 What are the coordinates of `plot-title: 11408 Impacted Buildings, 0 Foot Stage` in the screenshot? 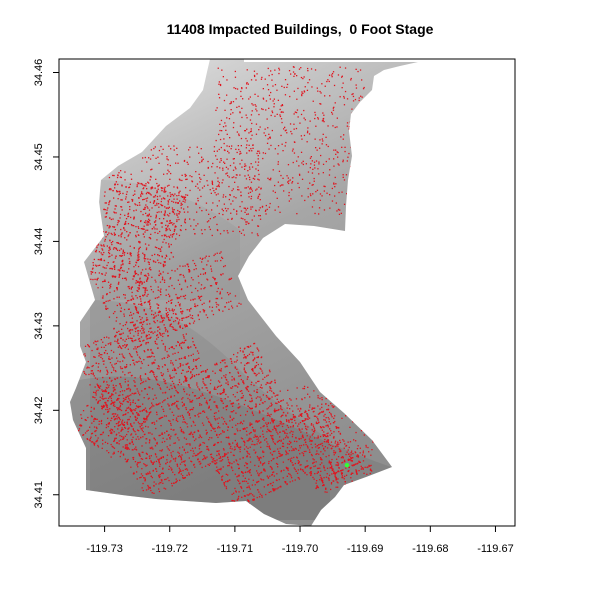 It's located at (300, 29).